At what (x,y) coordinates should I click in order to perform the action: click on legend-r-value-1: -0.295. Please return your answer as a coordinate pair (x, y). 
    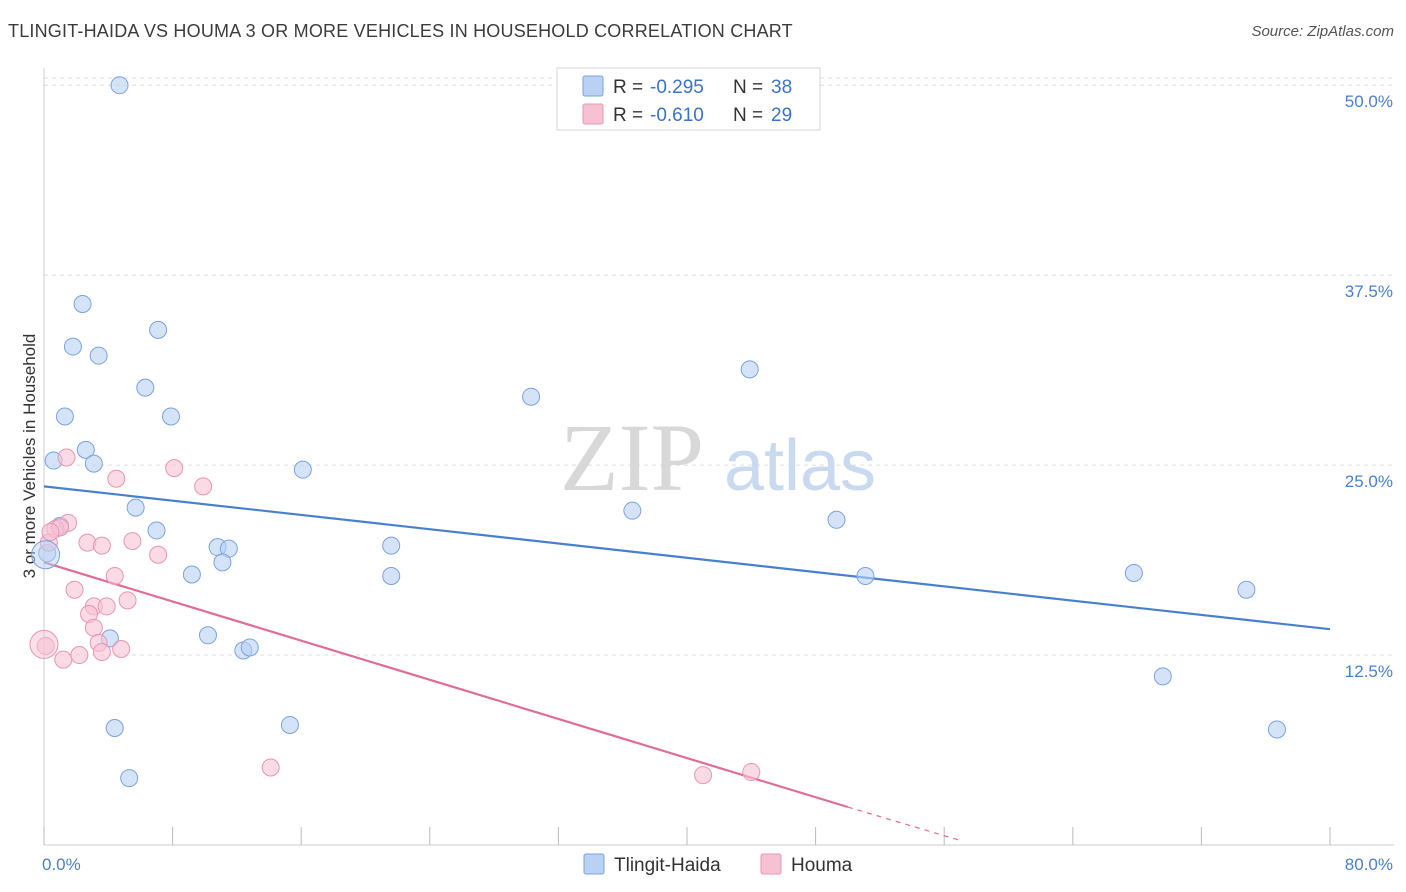
    Looking at the image, I should click on (677, 87).